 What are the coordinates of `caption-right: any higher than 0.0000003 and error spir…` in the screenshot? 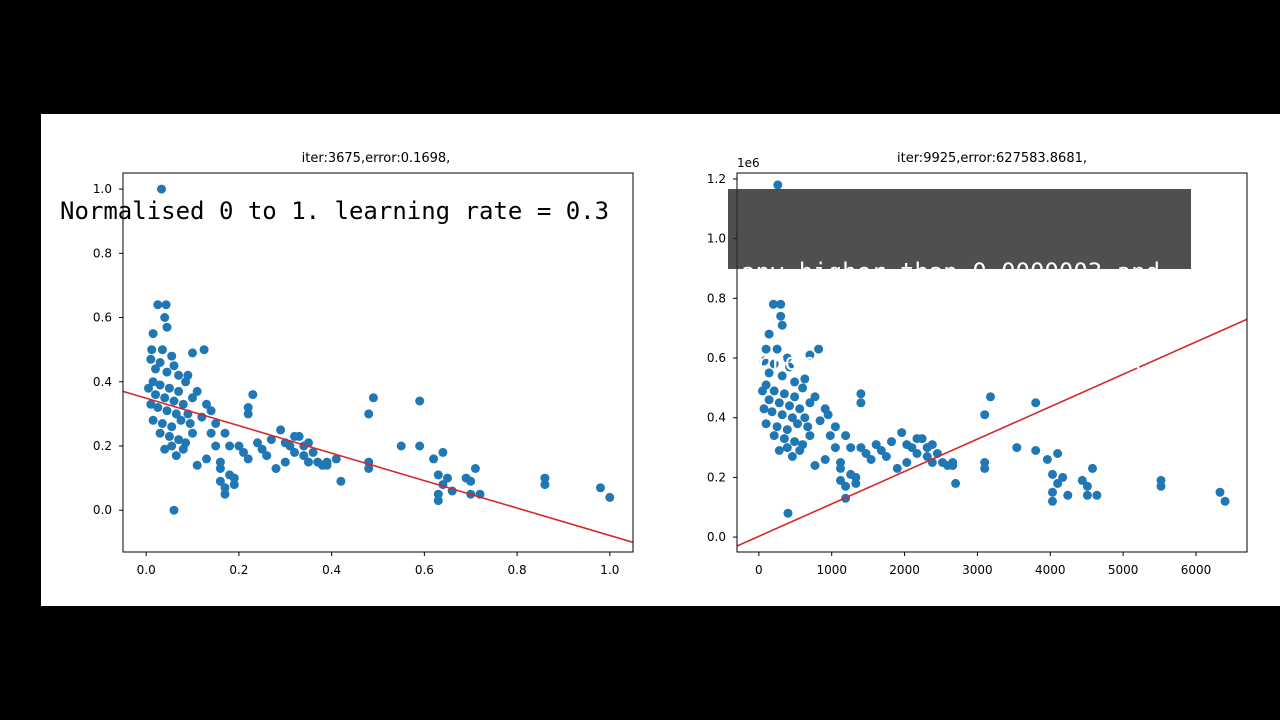 It's located at (950, 302).